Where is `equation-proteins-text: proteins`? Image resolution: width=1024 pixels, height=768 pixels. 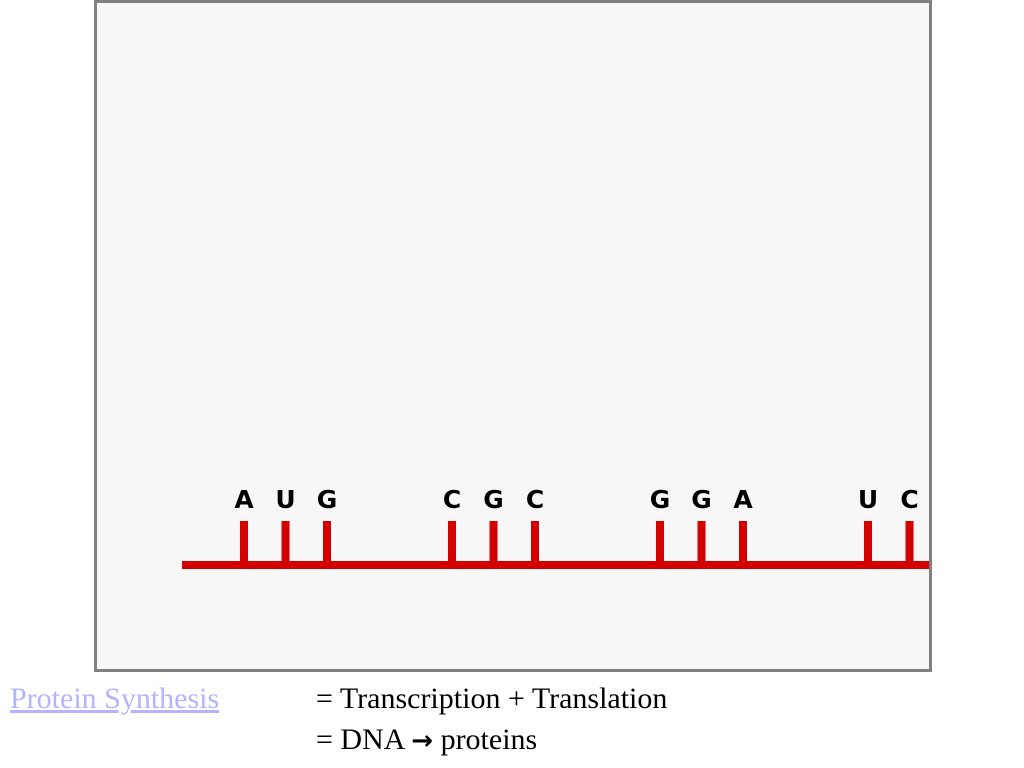 equation-proteins-text: proteins is located at coordinates (489, 739).